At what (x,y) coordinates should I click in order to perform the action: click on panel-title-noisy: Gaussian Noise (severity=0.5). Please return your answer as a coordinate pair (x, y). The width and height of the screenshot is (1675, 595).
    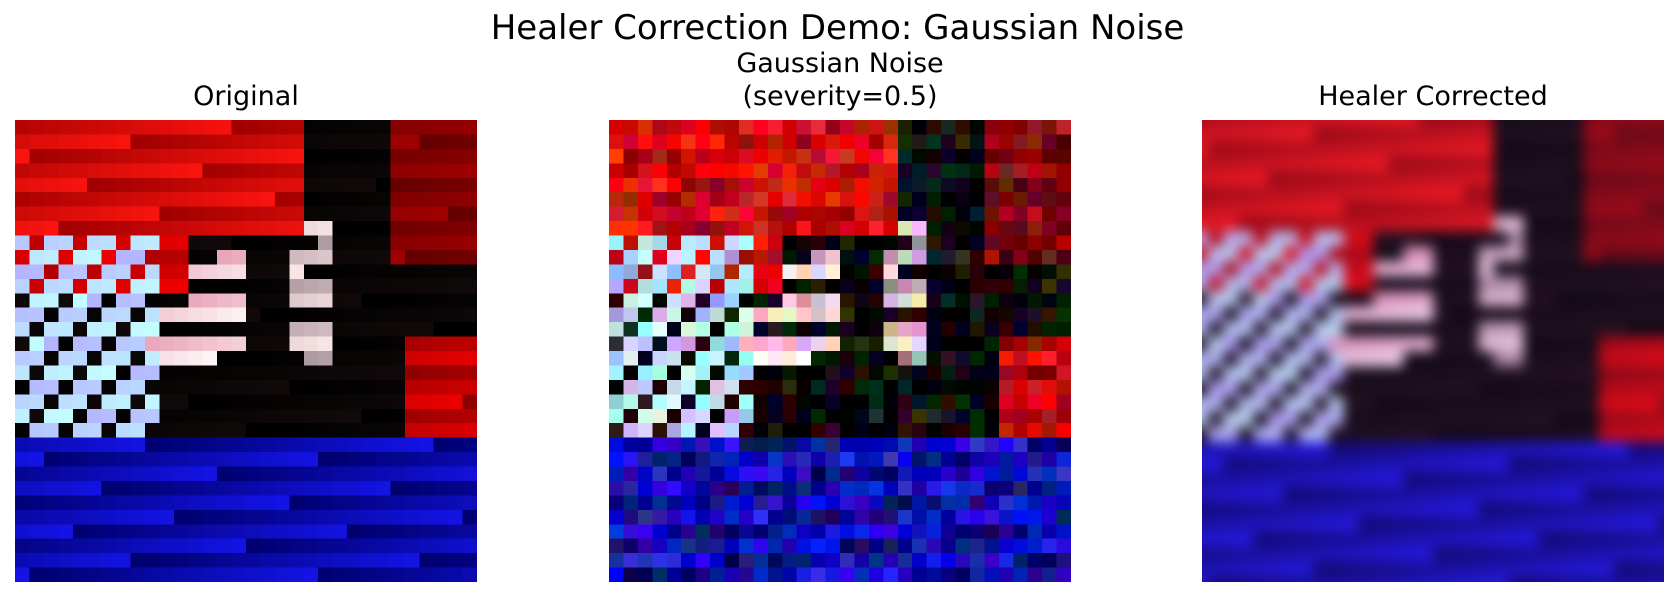
    Looking at the image, I should click on (840, 80).